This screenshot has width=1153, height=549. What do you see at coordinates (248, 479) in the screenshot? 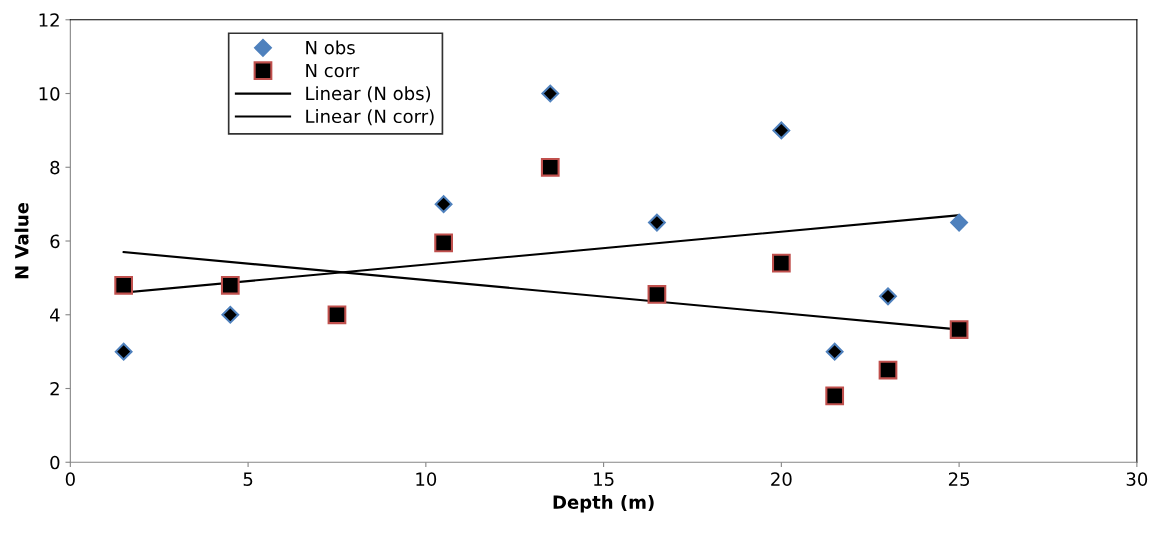
I see `x-tick-label: 5` at bounding box center [248, 479].